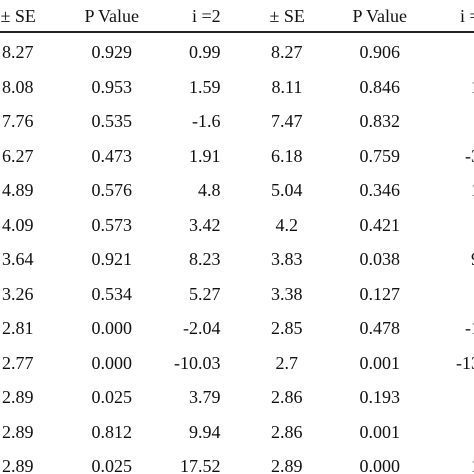 This screenshot has width=474, height=474. Describe the element at coordinates (380, 121) in the screenshot. I see `table-cell: 0.832` at that location.